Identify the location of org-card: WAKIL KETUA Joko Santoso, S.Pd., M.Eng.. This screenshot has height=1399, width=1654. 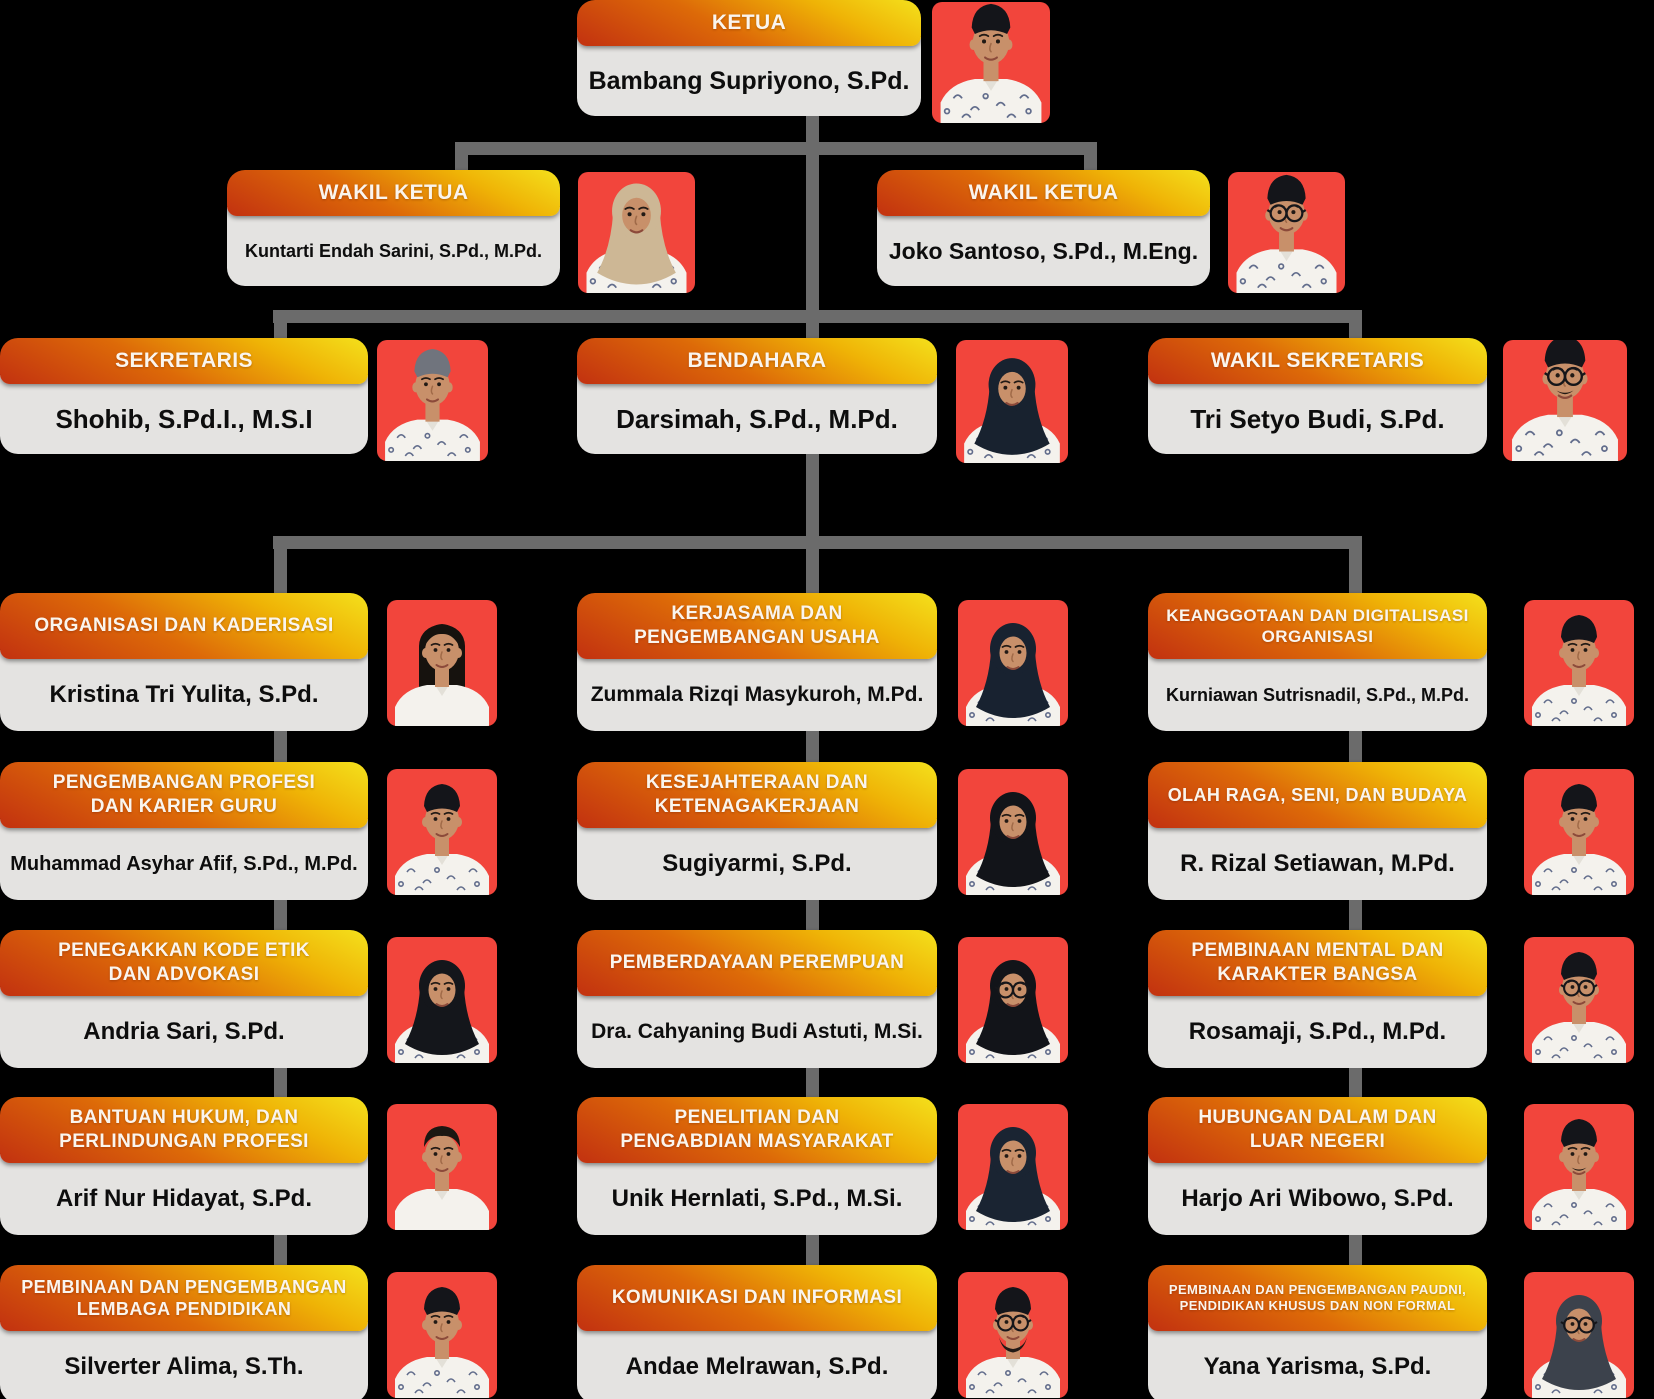
(1043, 228).